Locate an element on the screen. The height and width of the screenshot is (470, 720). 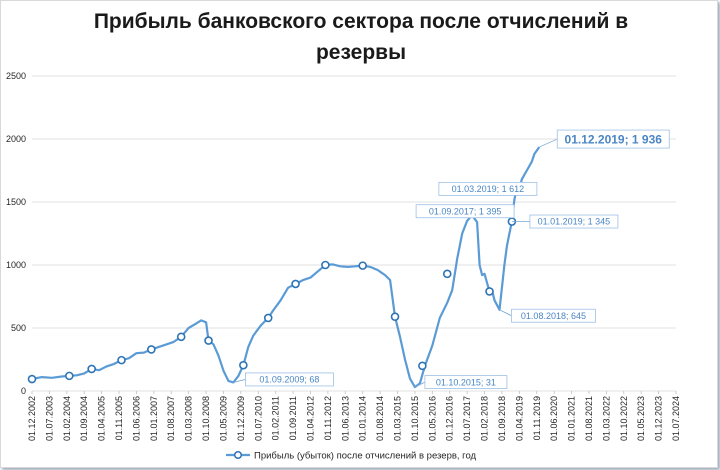
annotation-label: 01.09.2017; 1 395 is located at coordinates (465, 211).